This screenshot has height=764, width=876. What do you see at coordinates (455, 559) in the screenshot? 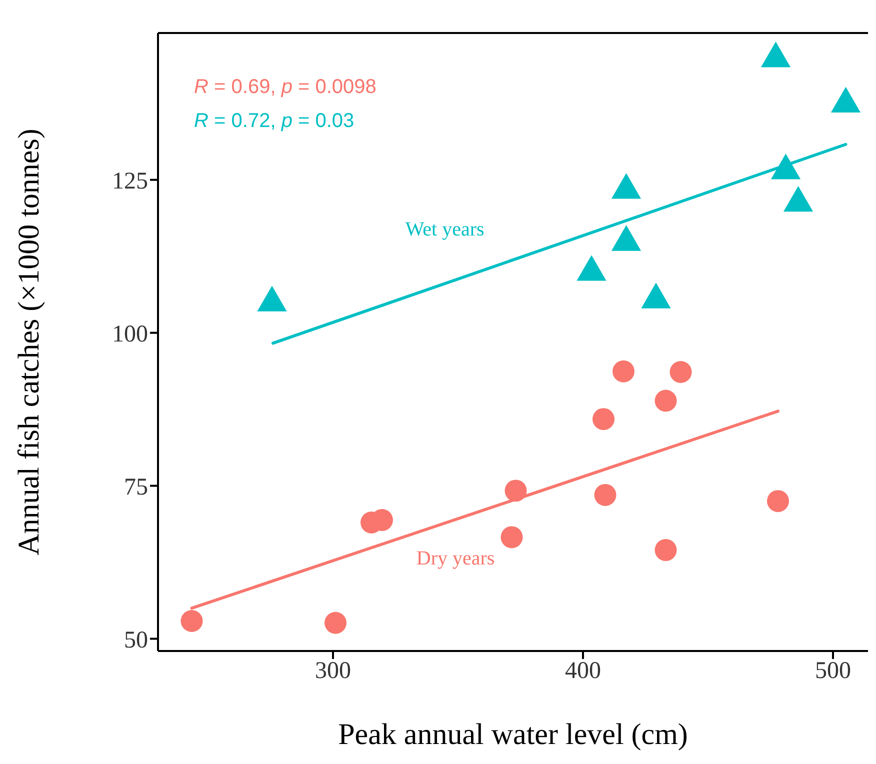
I see `series-label: Dry years` at bounding box center [455, 559].